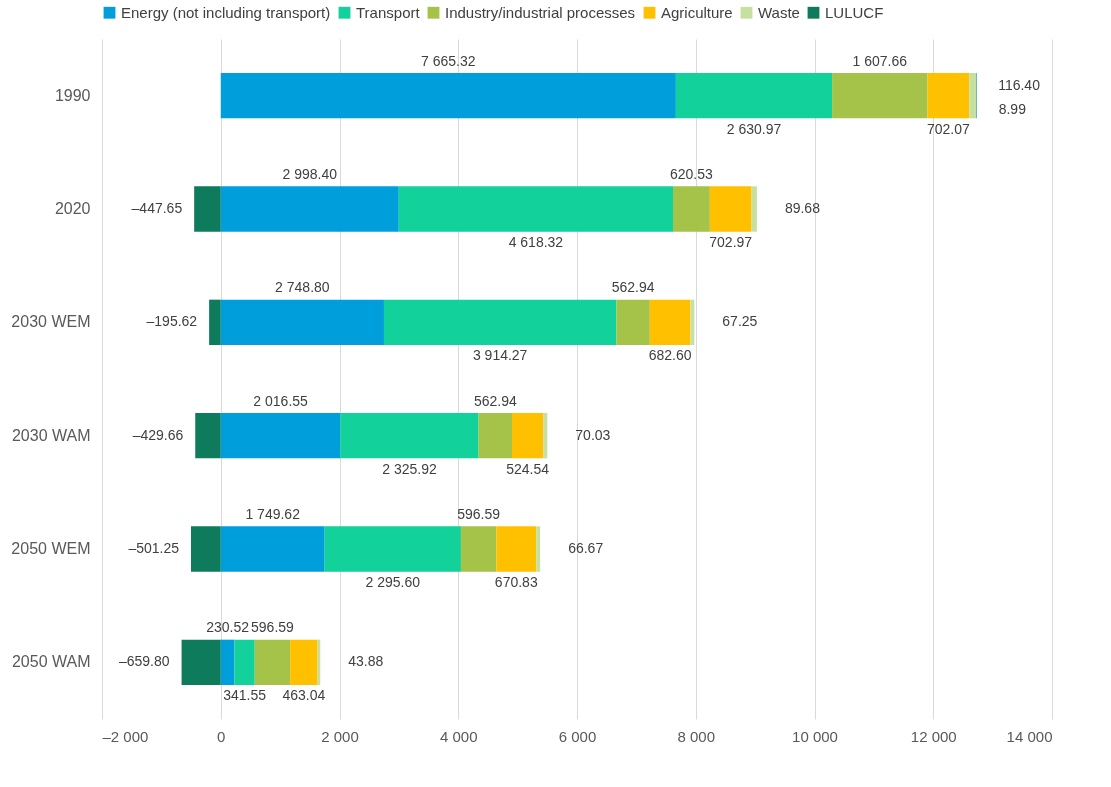  What do you see at coordinates (779, 12) in the screenshot?
I see `legend-label: Waste` at bounding box center [779, 12].